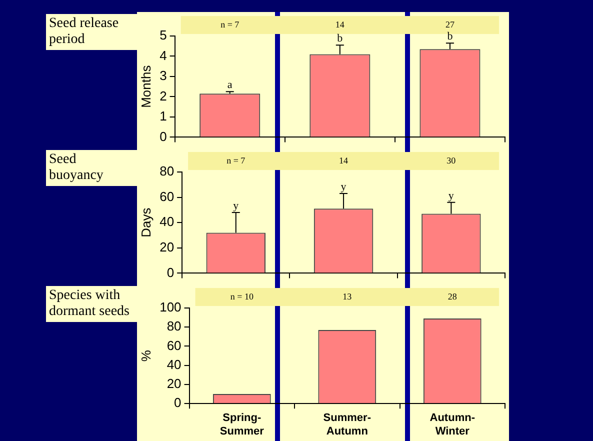  What do you see at coordinates (163, 96) in the screenshot?
I see `y-tick-label: 2` at bounding box center [163, 96].